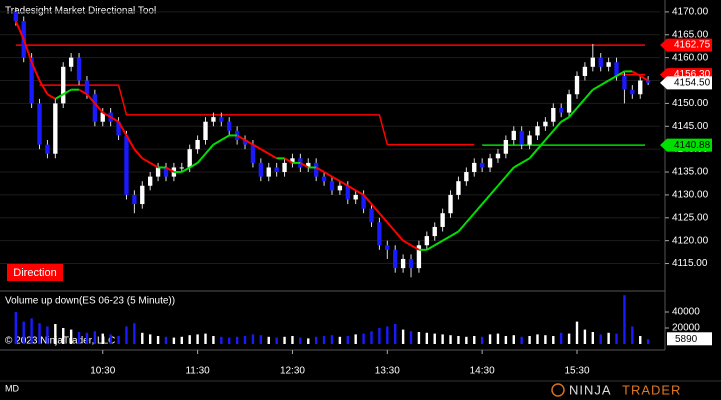  I want to click on y-tick-label: 4135.00, so click(690, 172).